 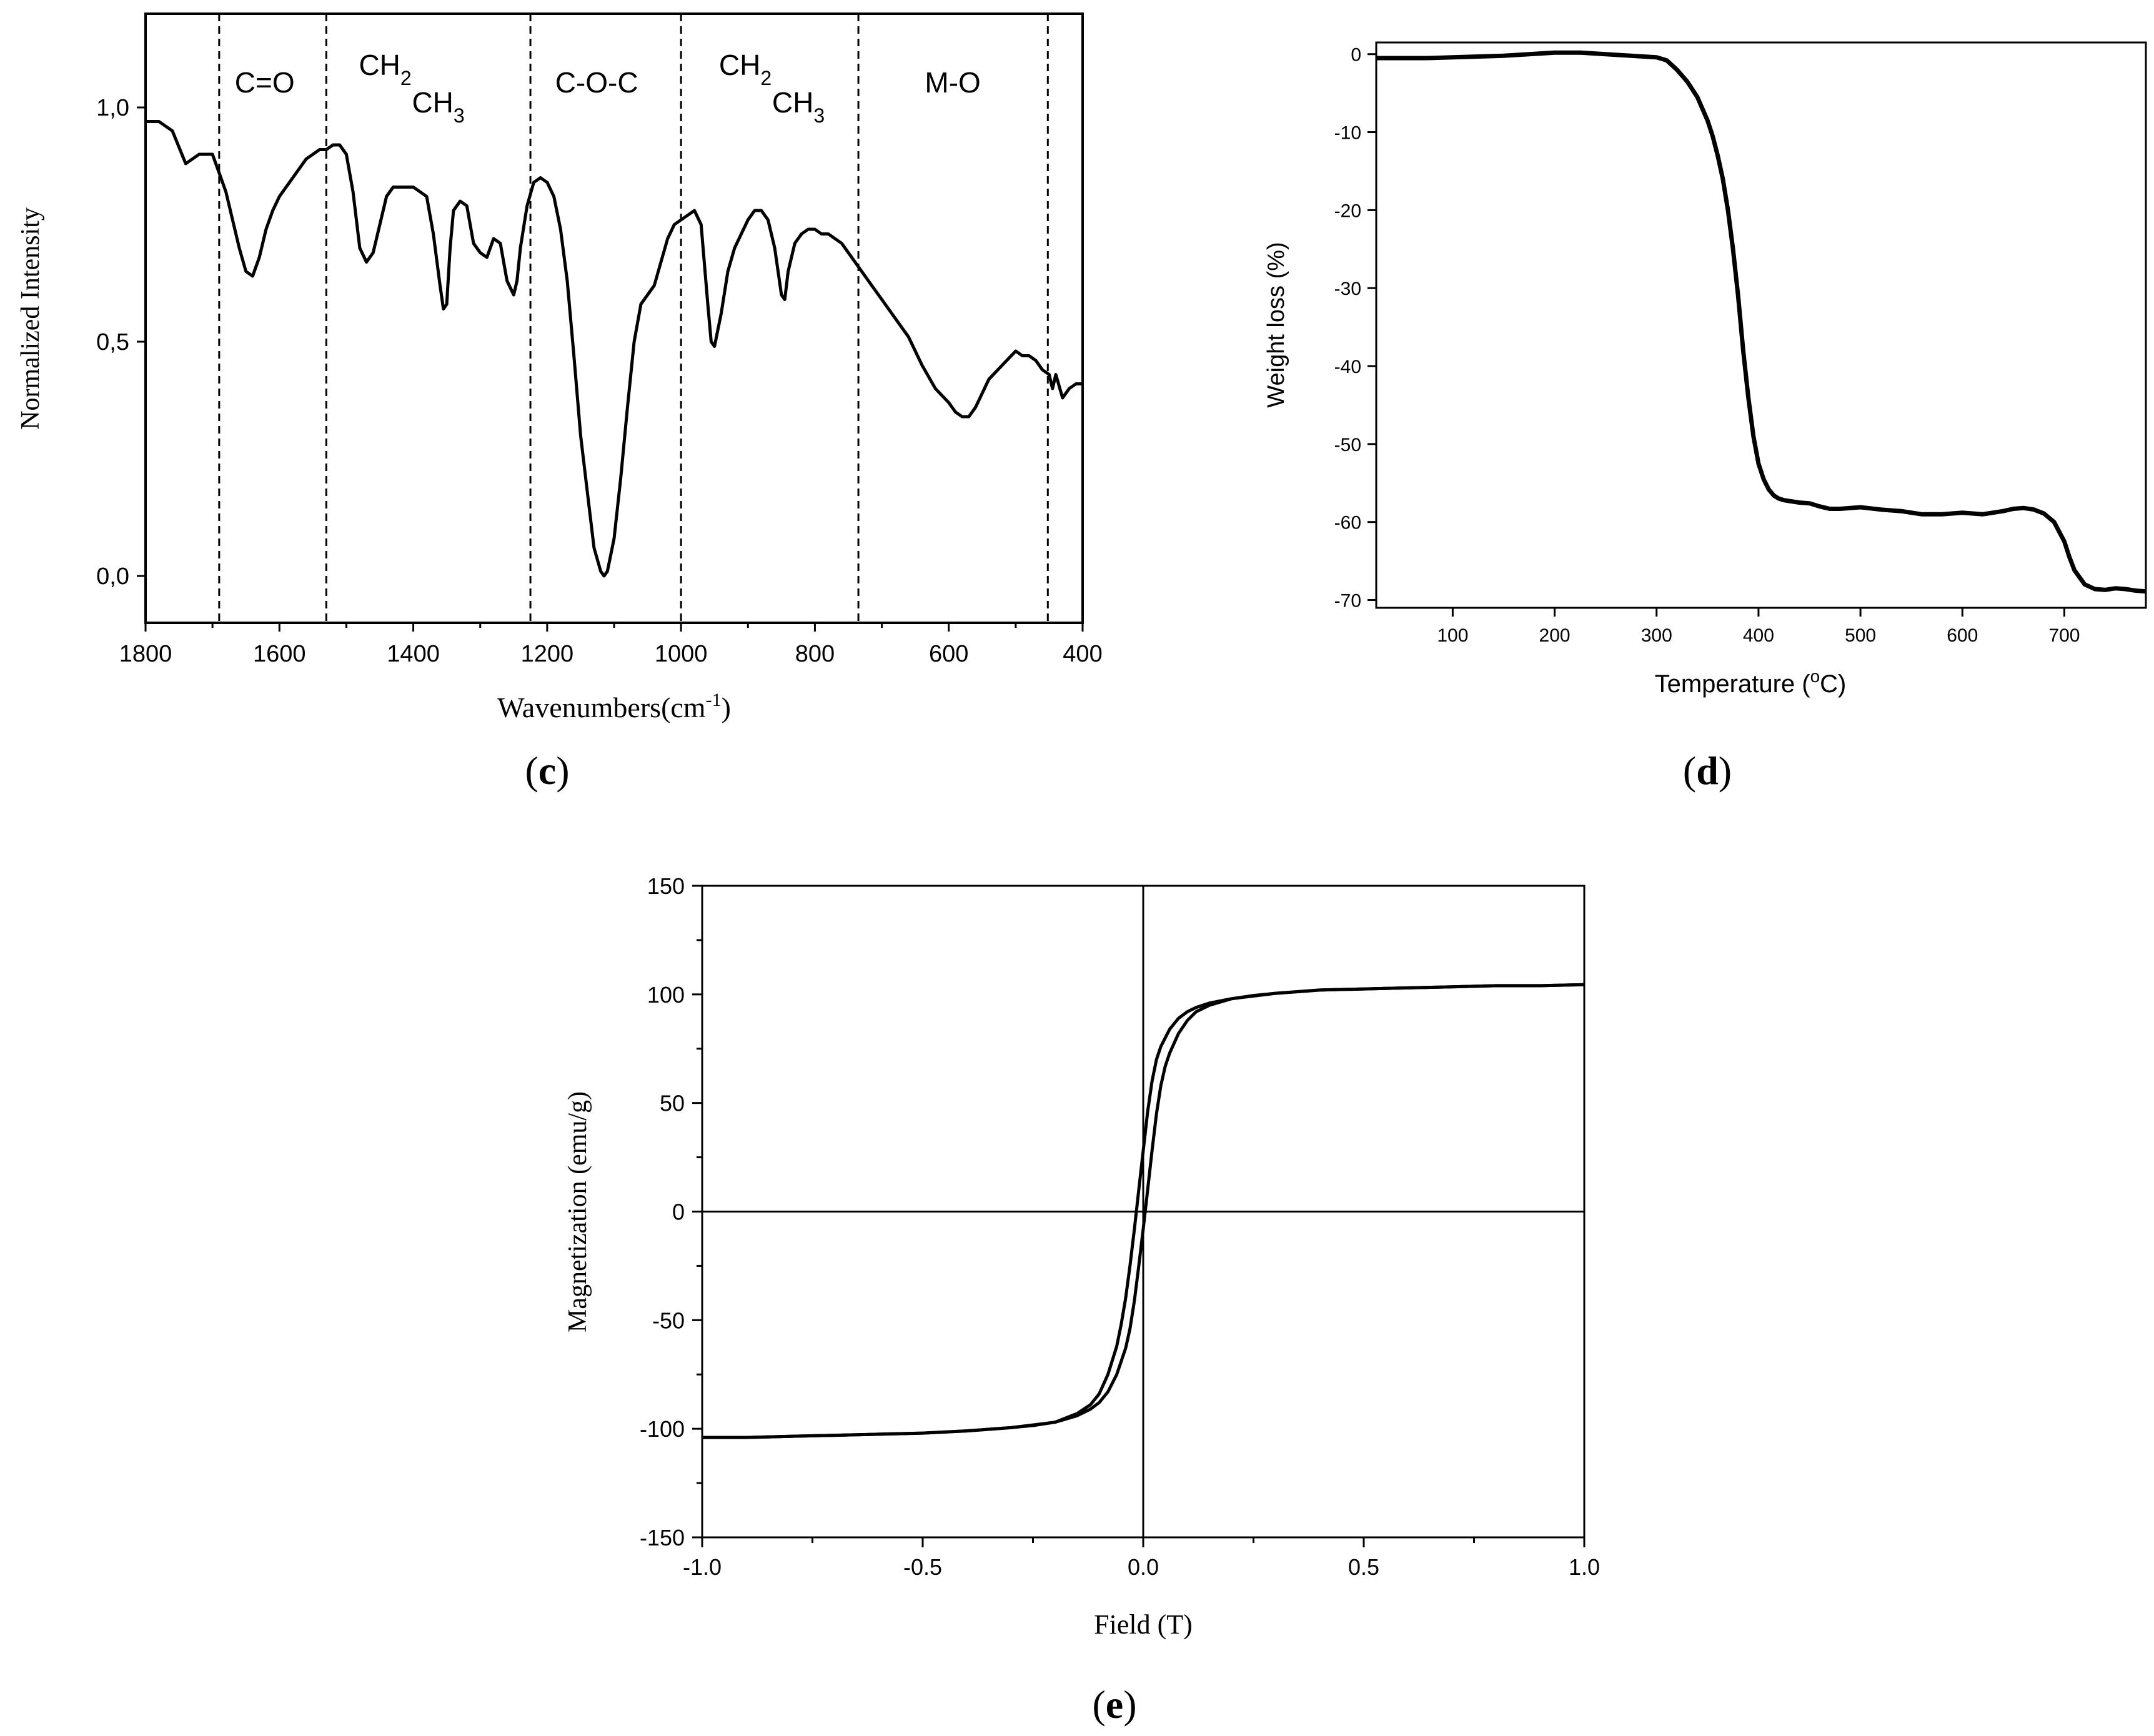 What do you see at coordinates (1083, 654) in the screenshot?
I see `ftir-x-tick-label: 400` at bounding box center [1083, 654].